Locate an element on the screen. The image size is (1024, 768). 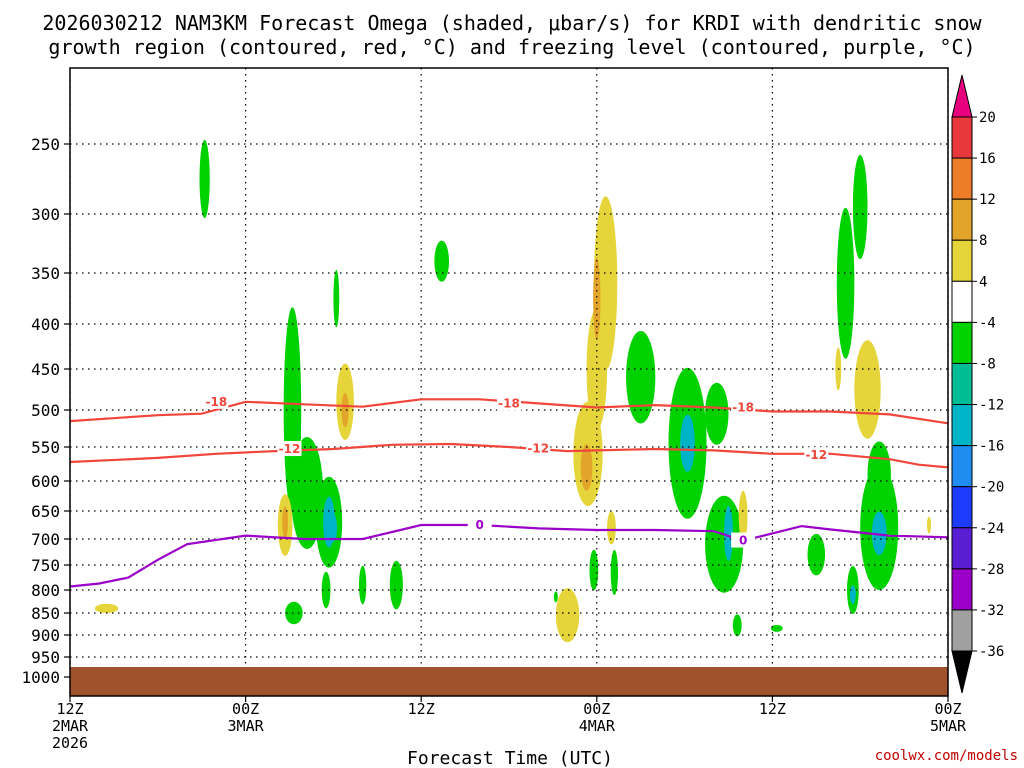
colorbar-label: 4 is located at coordinates (983, 282).